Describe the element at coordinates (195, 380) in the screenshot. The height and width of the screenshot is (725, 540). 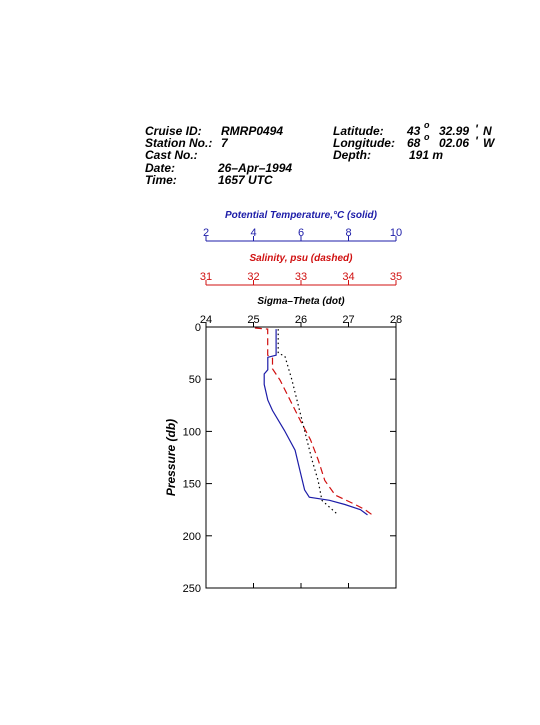
I see `y-tick-label: 50` at that location.